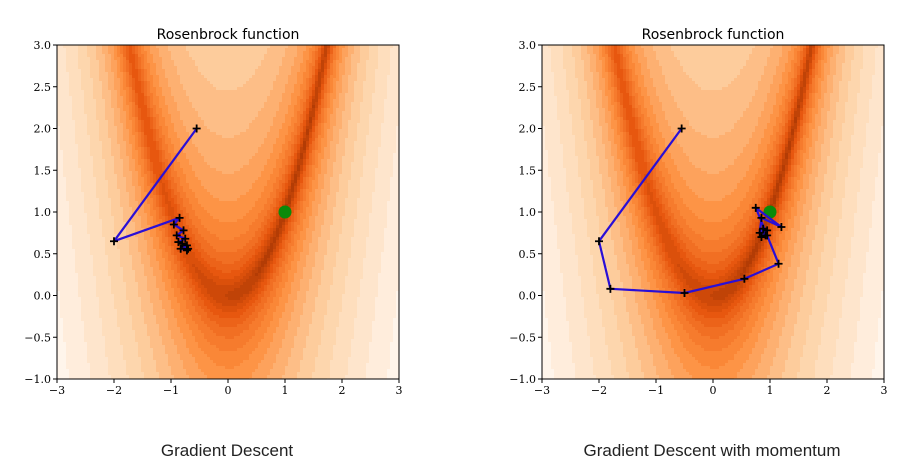 Image resolution: width=916 pixels, height=474 pixels. What do you see at coordinates (227, 451) in the screenshot?
I see `caption-gradient-descent: Gradient Descent` at bounding box center [227, 451].